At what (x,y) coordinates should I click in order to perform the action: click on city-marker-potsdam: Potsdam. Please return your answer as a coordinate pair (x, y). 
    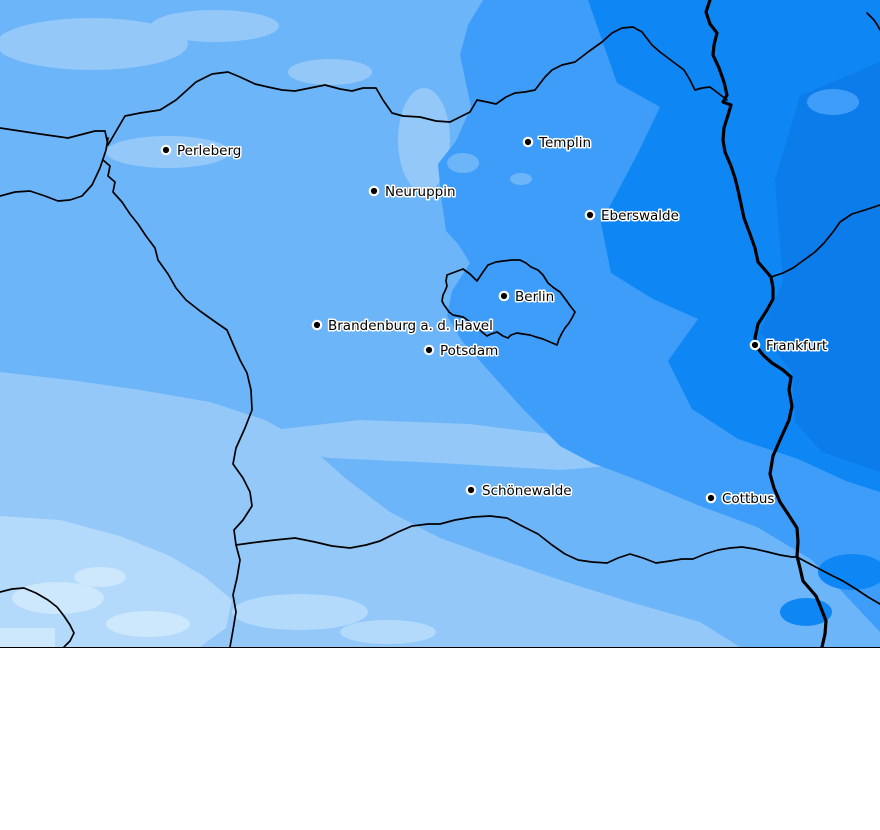
    Looking at the image, I should click on (461, 351).